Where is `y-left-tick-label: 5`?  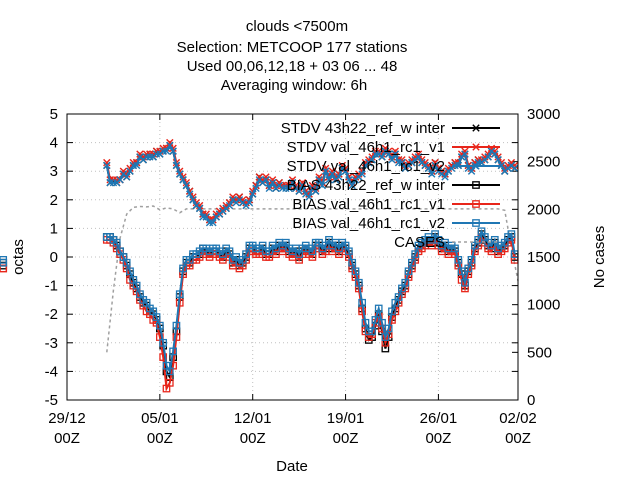 y-left-tick-label: 5 is located at coordinates (54, 114).